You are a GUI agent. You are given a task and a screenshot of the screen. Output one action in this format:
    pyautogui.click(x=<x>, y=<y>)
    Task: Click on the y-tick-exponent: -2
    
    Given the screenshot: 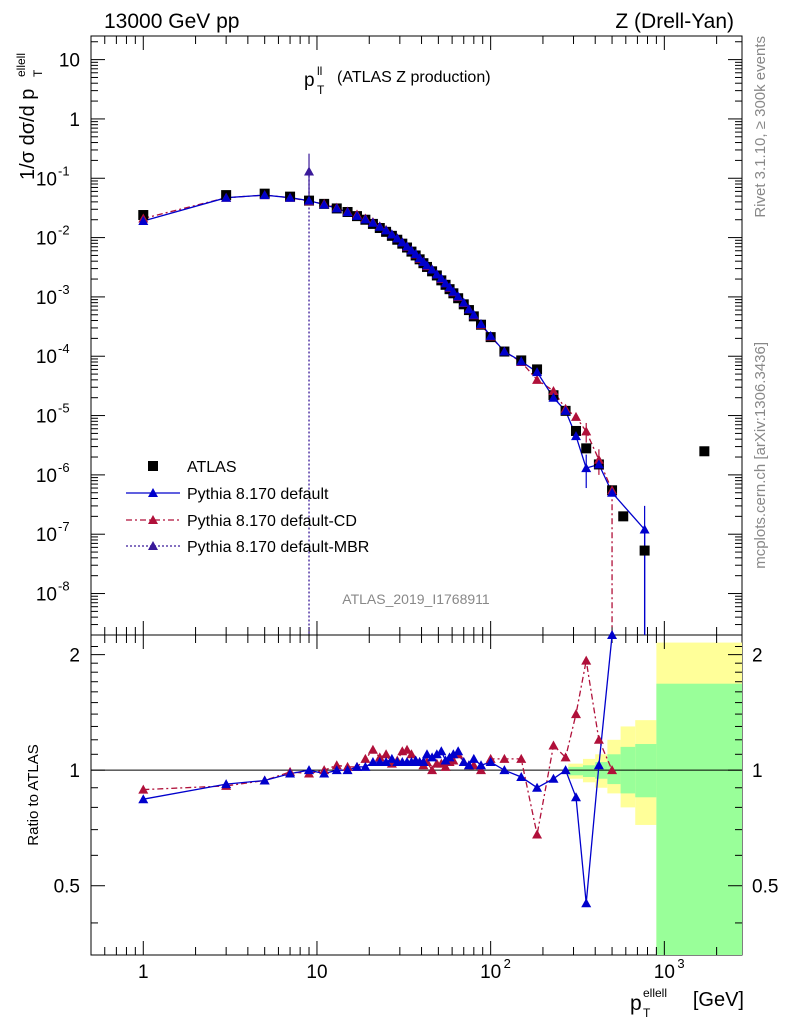 What is the action you would take?
    pyautogui.click(x=64, y=230)
    